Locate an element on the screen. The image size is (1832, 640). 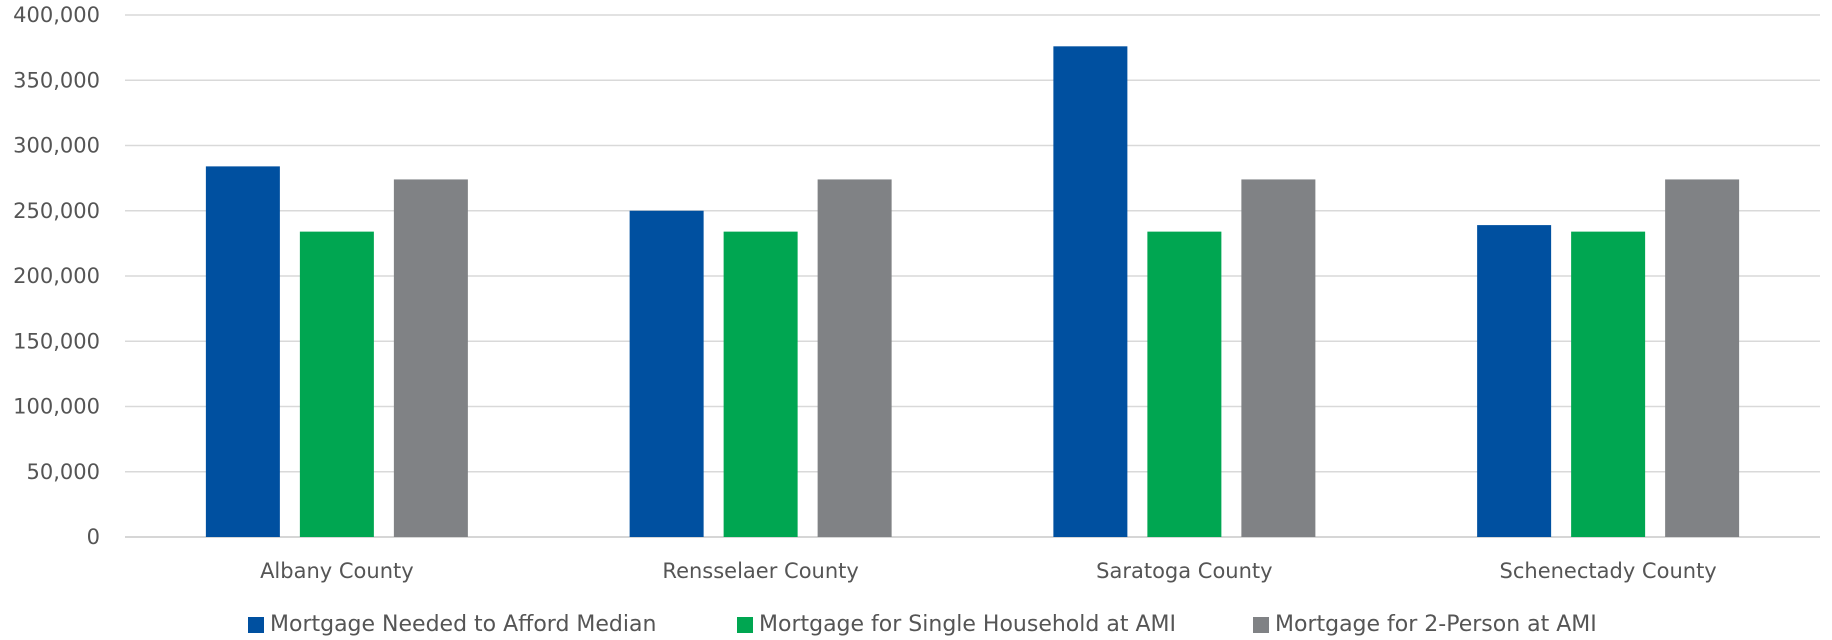
legend-label: Mortgage for 2-Person at AMI is located at coordinates (1436, 624).